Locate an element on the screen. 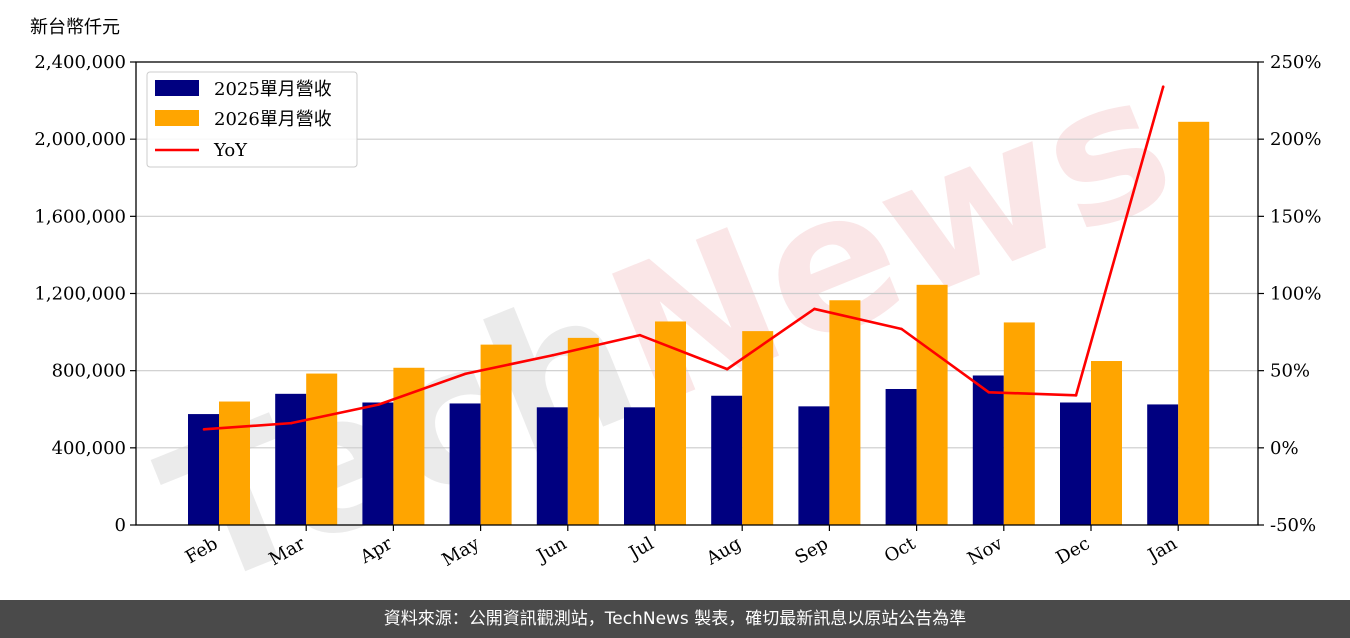 Image resolution: width=1350 pixels, height=638 pixels. left-tick-label: 1,200,000 is located at coordinates (80, 294).